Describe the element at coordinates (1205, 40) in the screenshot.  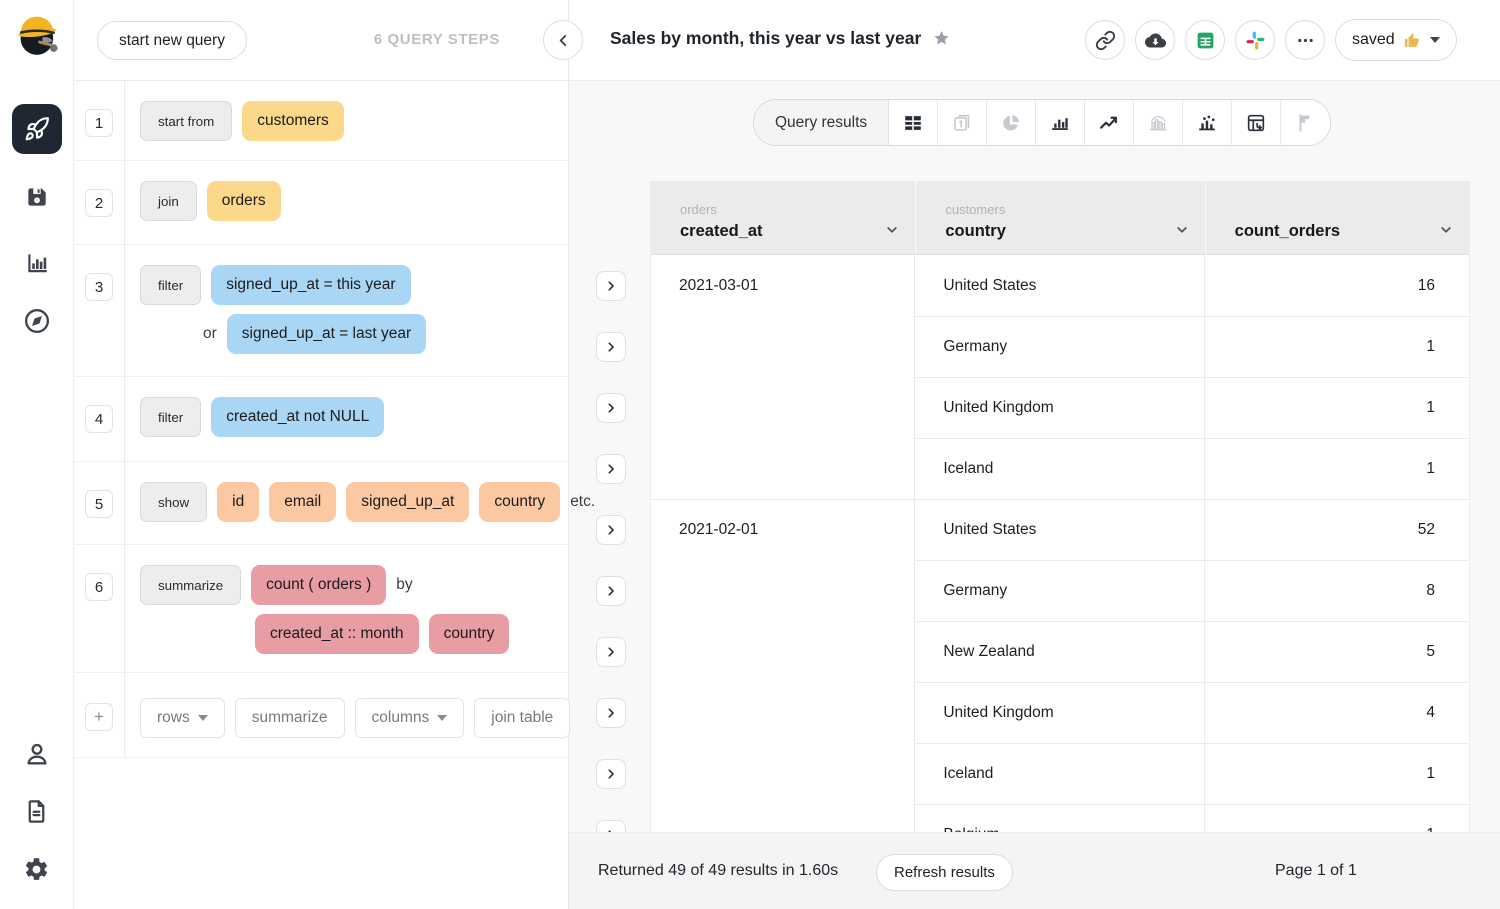
I see `spreadsheet-button` at that location.